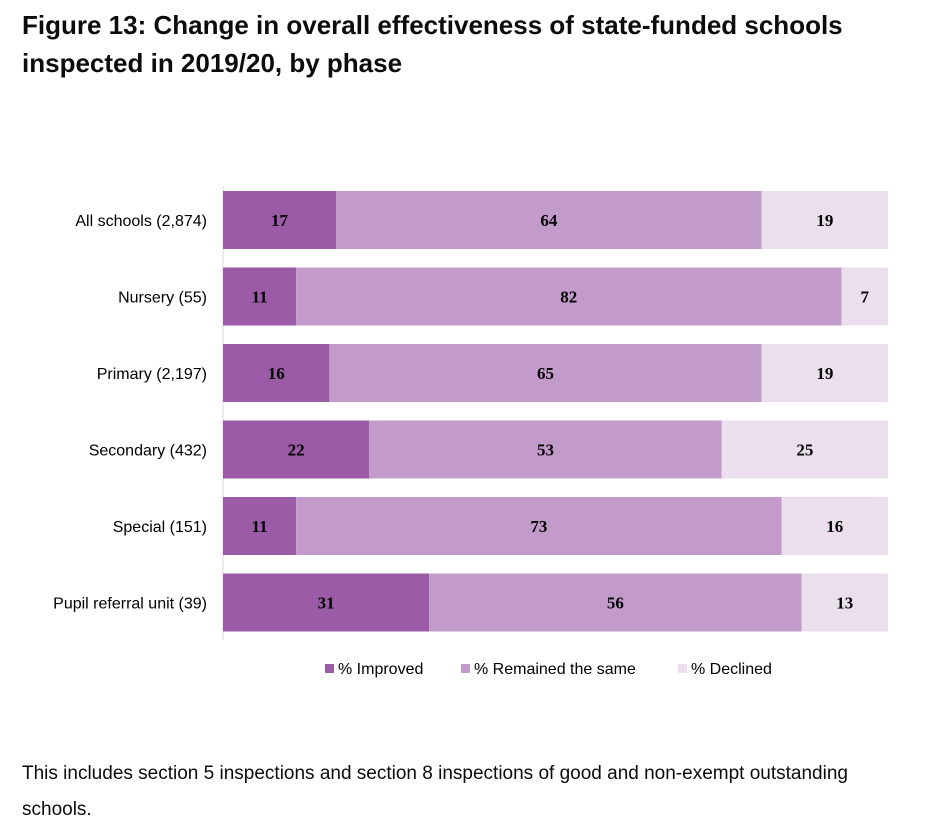 The width and height of the screenshot is (938, 828). Describe the element at coordinates (141, 221) in the screenshot. I see `category-label: All schools (2,874)` at that location.